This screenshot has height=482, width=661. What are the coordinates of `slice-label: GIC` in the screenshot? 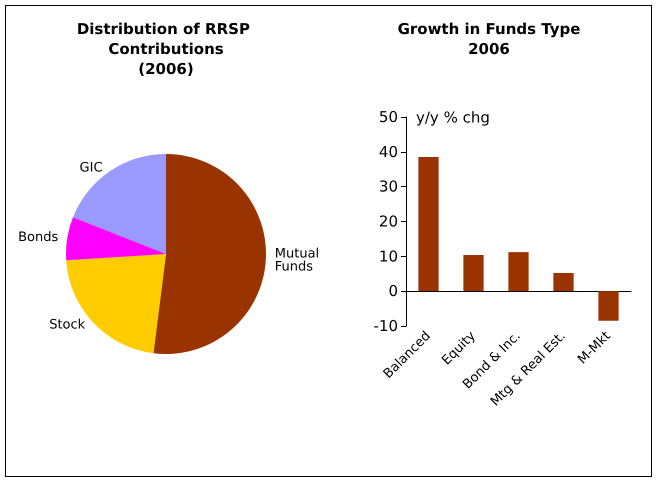 It's located at (91, 168).